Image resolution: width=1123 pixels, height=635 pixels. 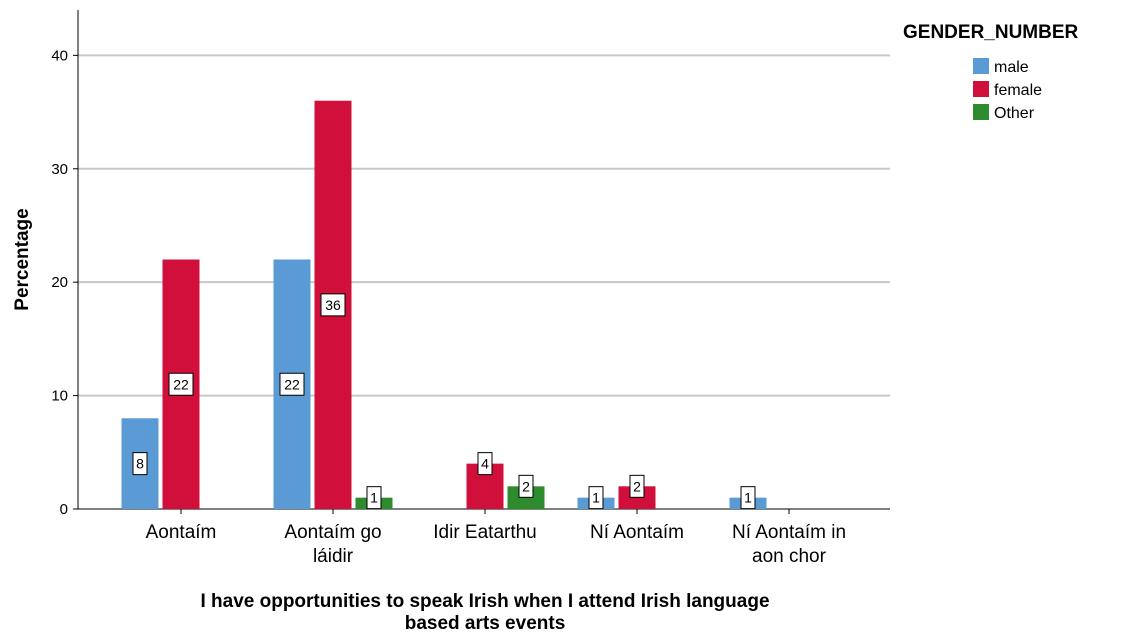 What do you see at coordinates (485, 532) in the screenshot?
I see `x-tick-label: Idir Eatarthu` at bounding box center [485, 532].